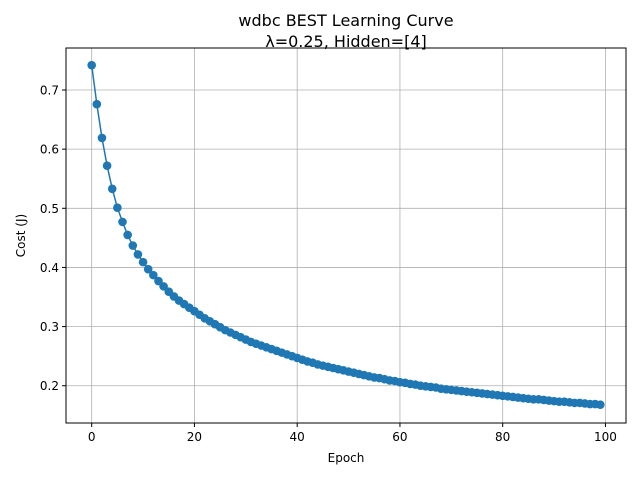 The height and width of the screenshot is (480, 640). I want to click on y-axis-label: Cost (J), so click(21, 235).